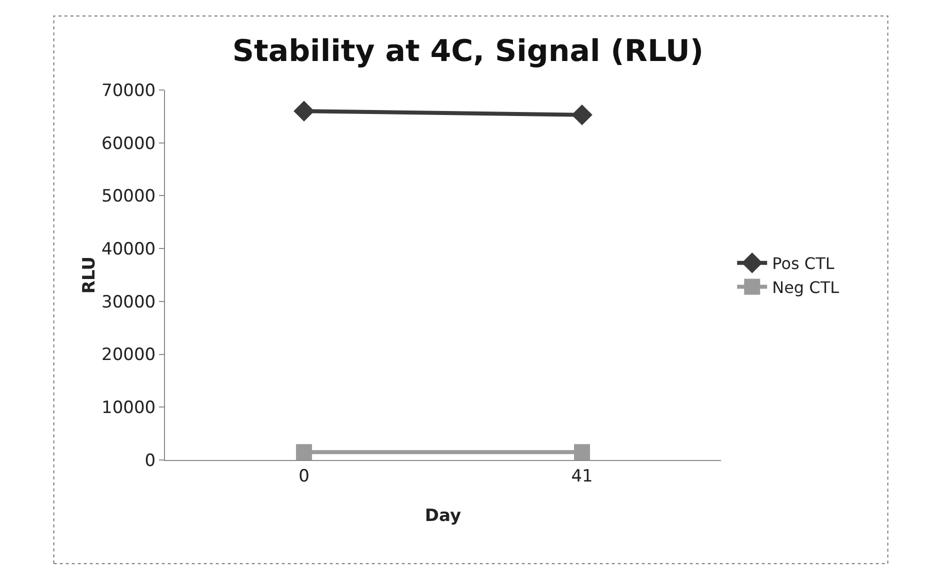 The image size is (936, 570). Describe the element at coordinates (443, 516) in the screenshot. I see `x-axis-title: Day` at that location.